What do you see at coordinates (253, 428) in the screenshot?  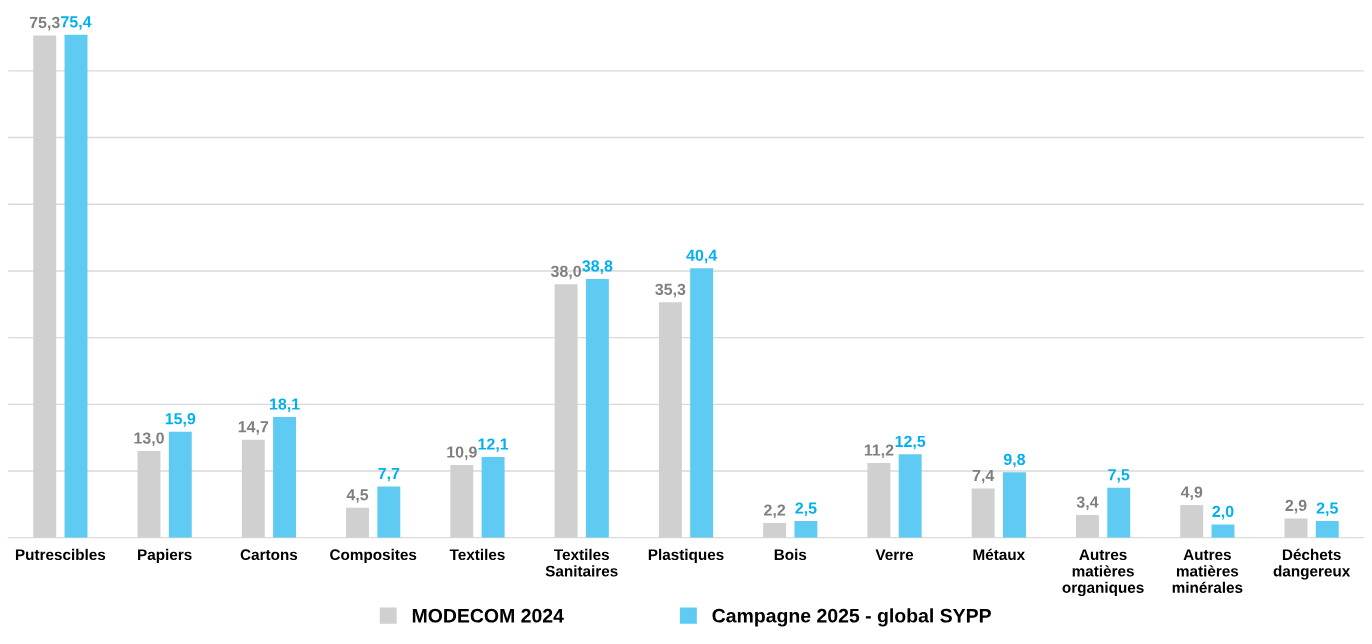 I see `data-label: 14,7` at bounding box center [253, 428].